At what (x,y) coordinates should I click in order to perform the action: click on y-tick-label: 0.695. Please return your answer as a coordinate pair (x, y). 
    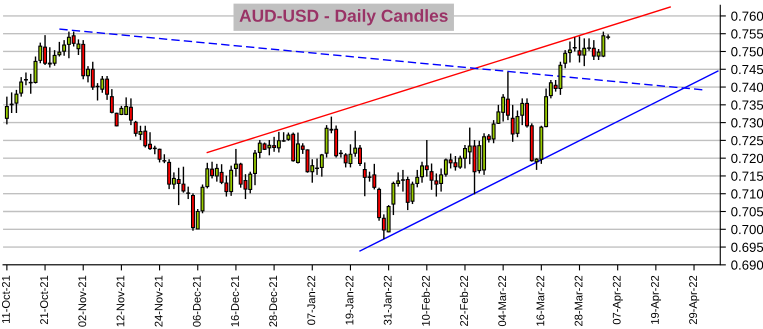
    Looking at the image, I should click on (747, 247).